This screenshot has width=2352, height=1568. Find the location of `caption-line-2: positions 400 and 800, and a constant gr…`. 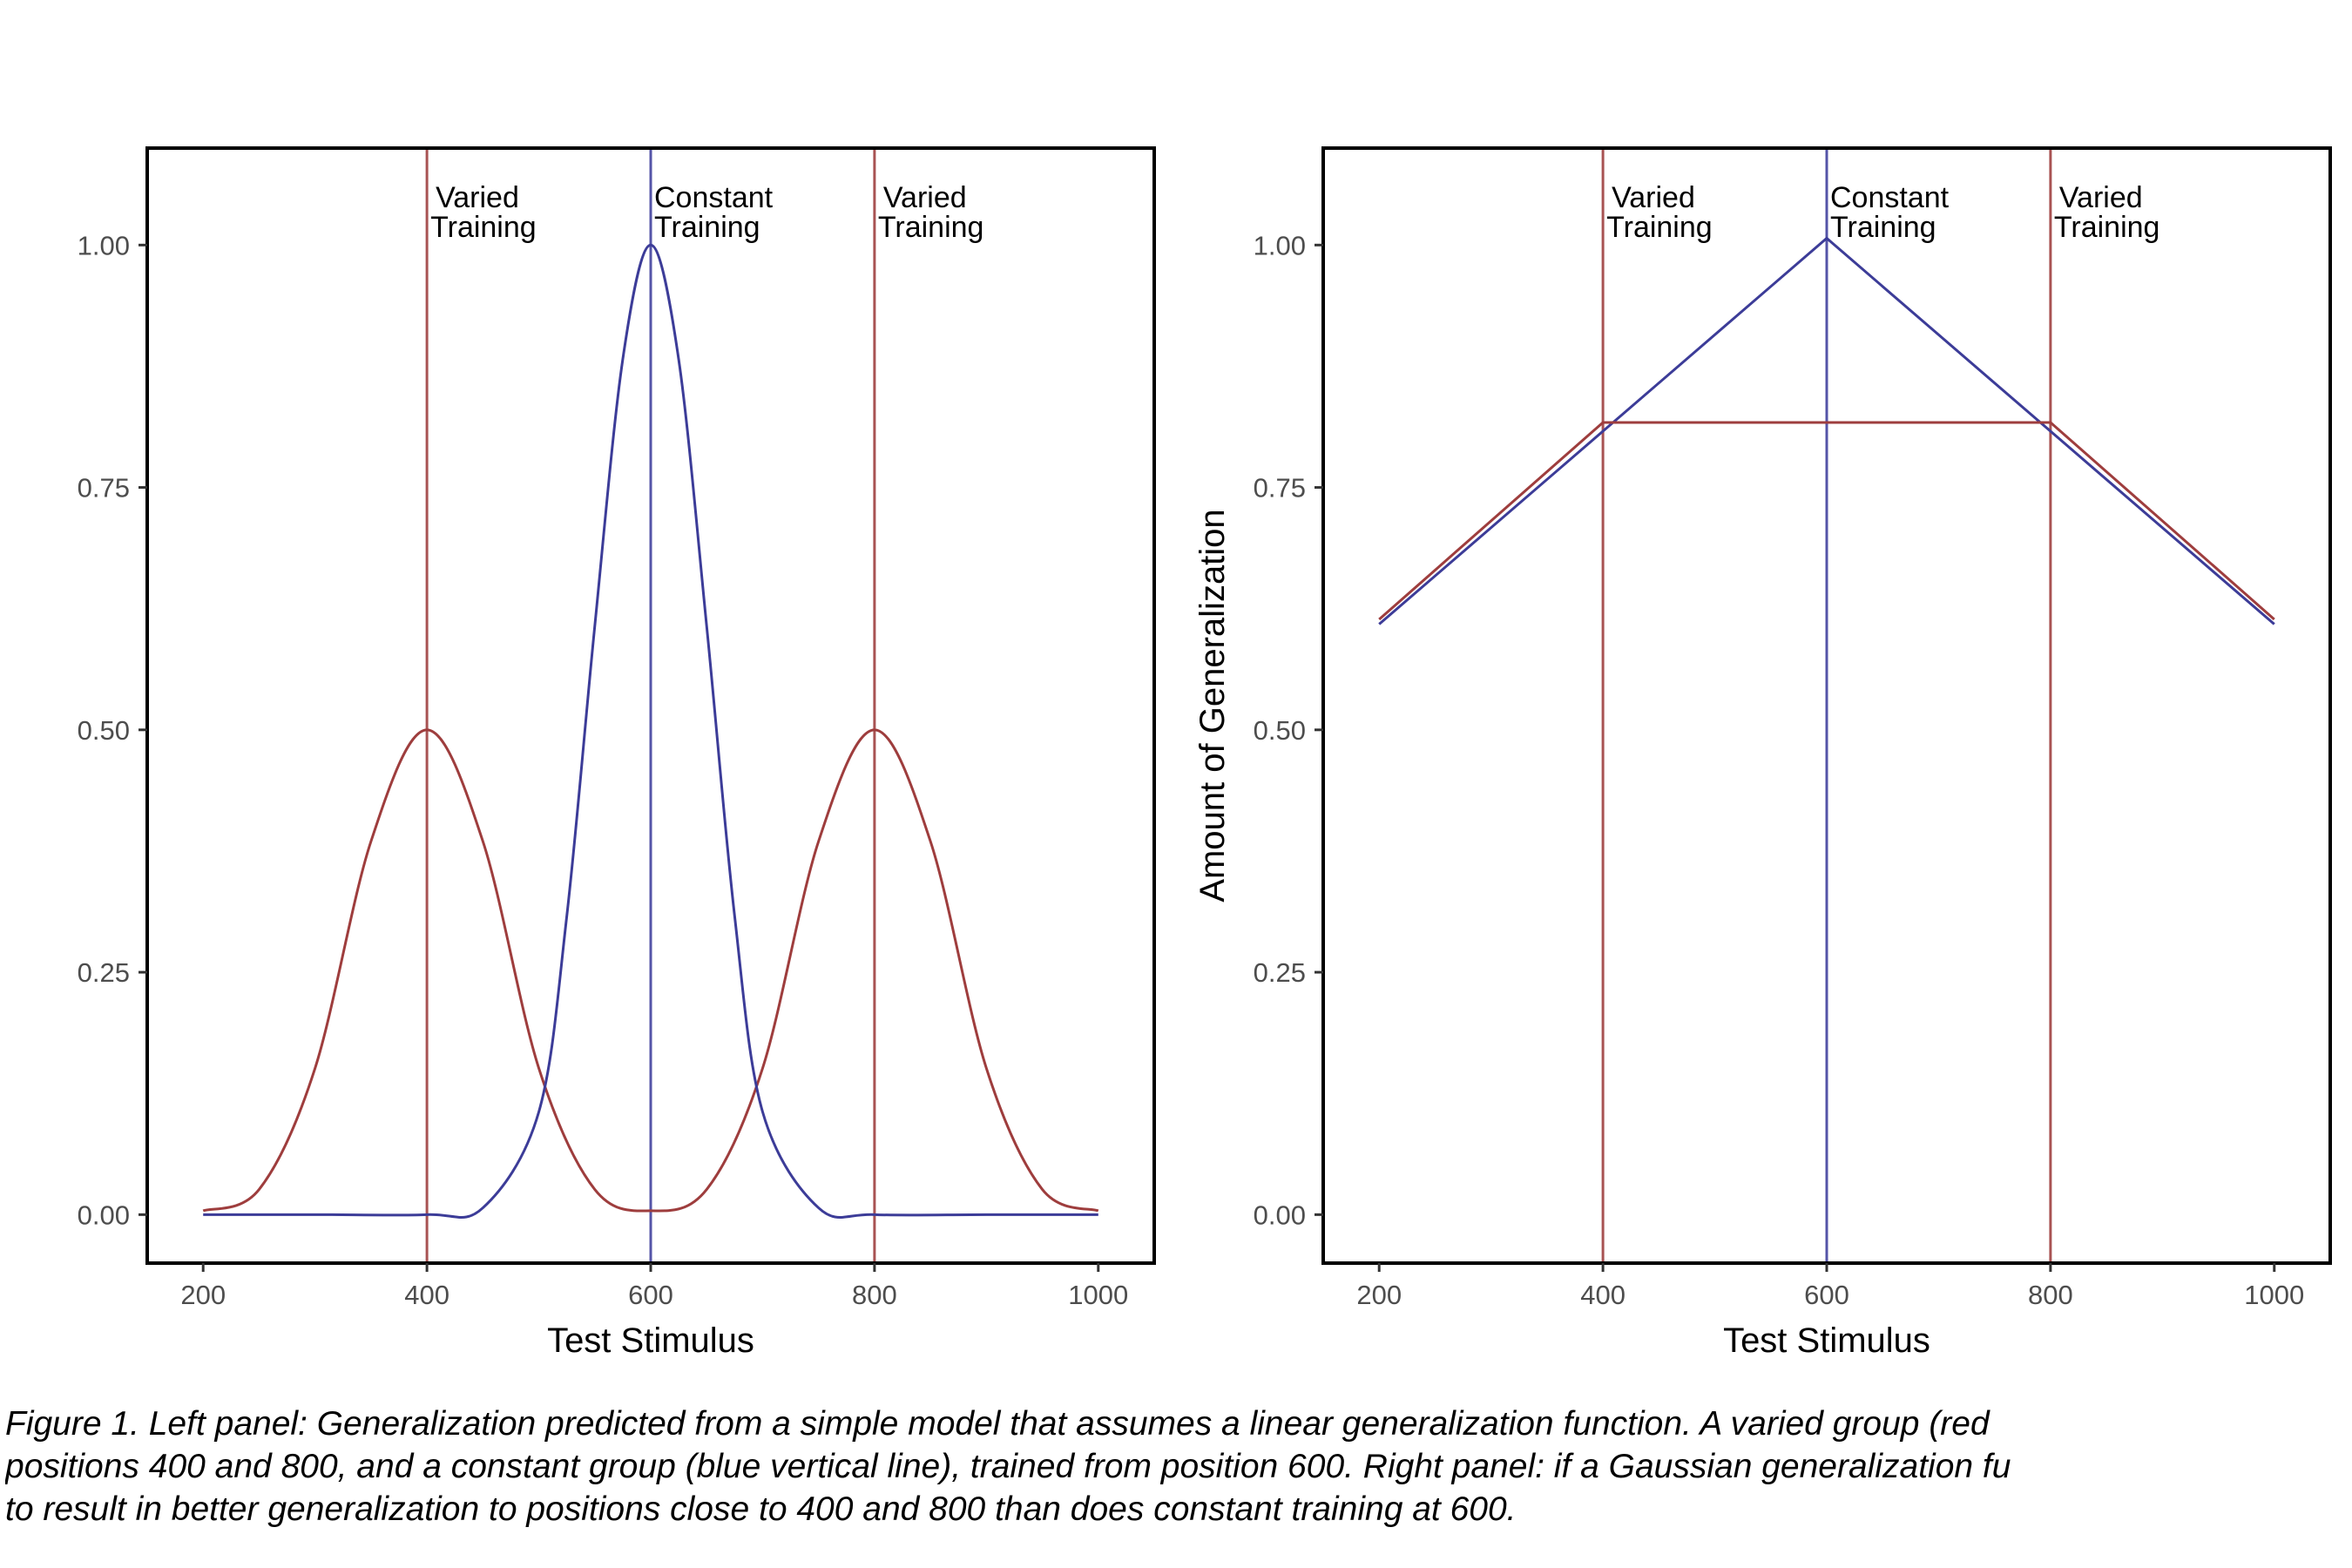

caption-line-2: positions 400 and 800, and a constant gr… is located at coordinates (1008, 1467).